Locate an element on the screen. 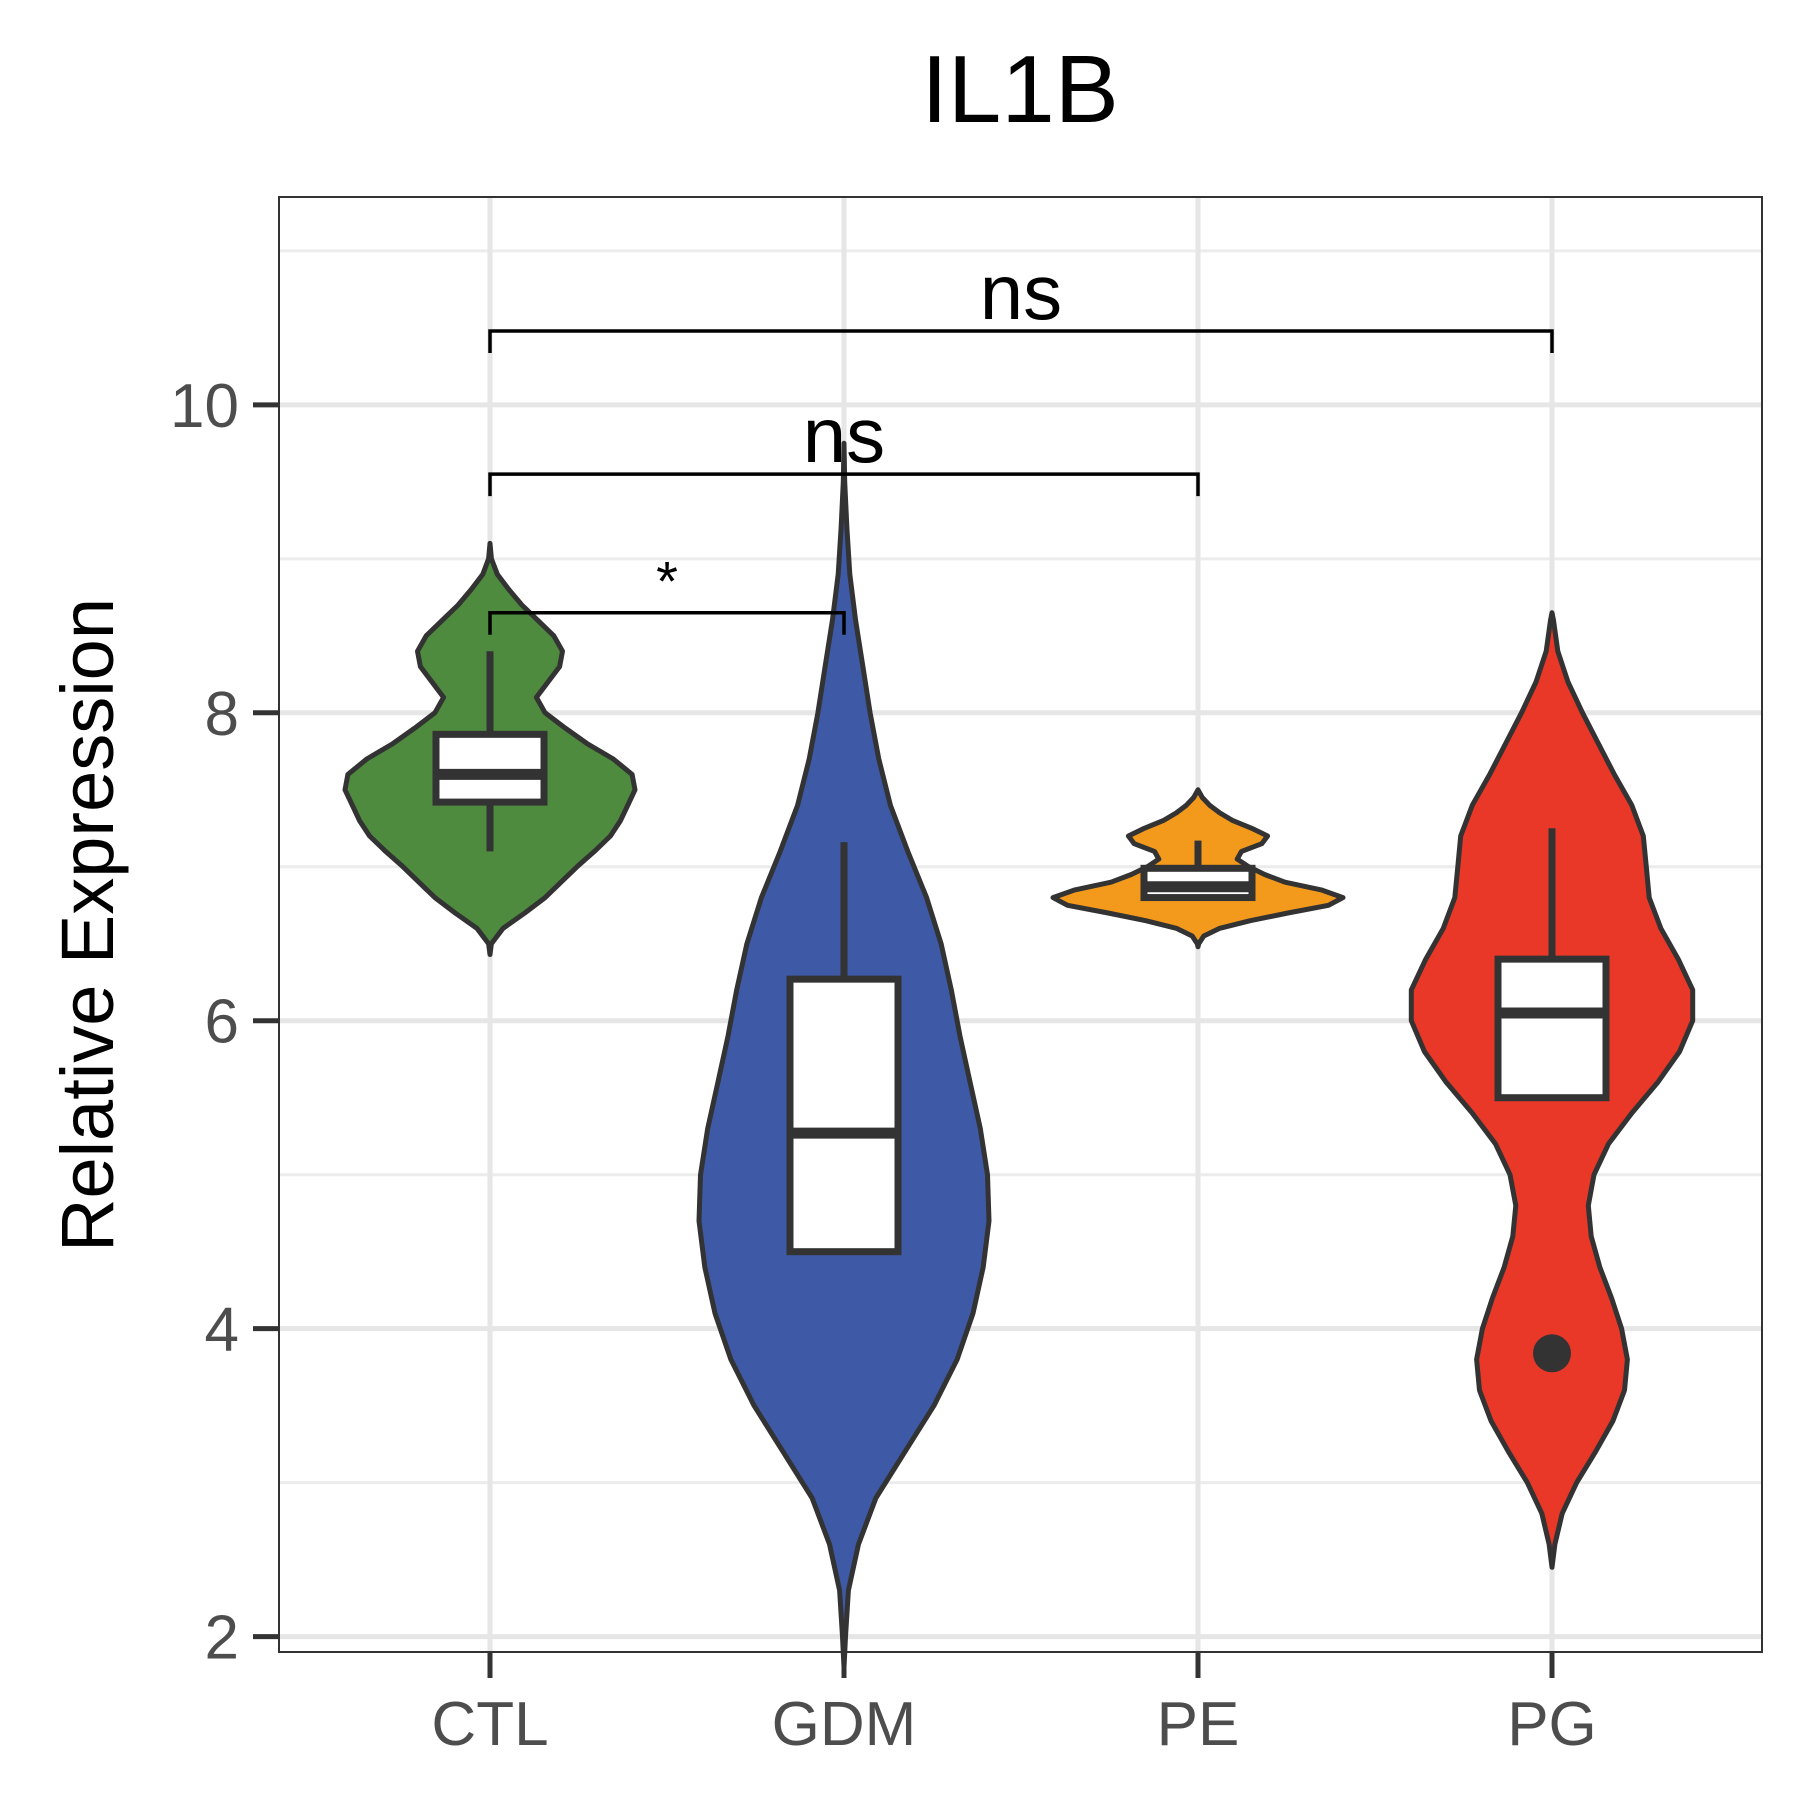 This screenshot has width=1800, height=1800. y-tick-label: 4 is located at coordinates (222, 1330).